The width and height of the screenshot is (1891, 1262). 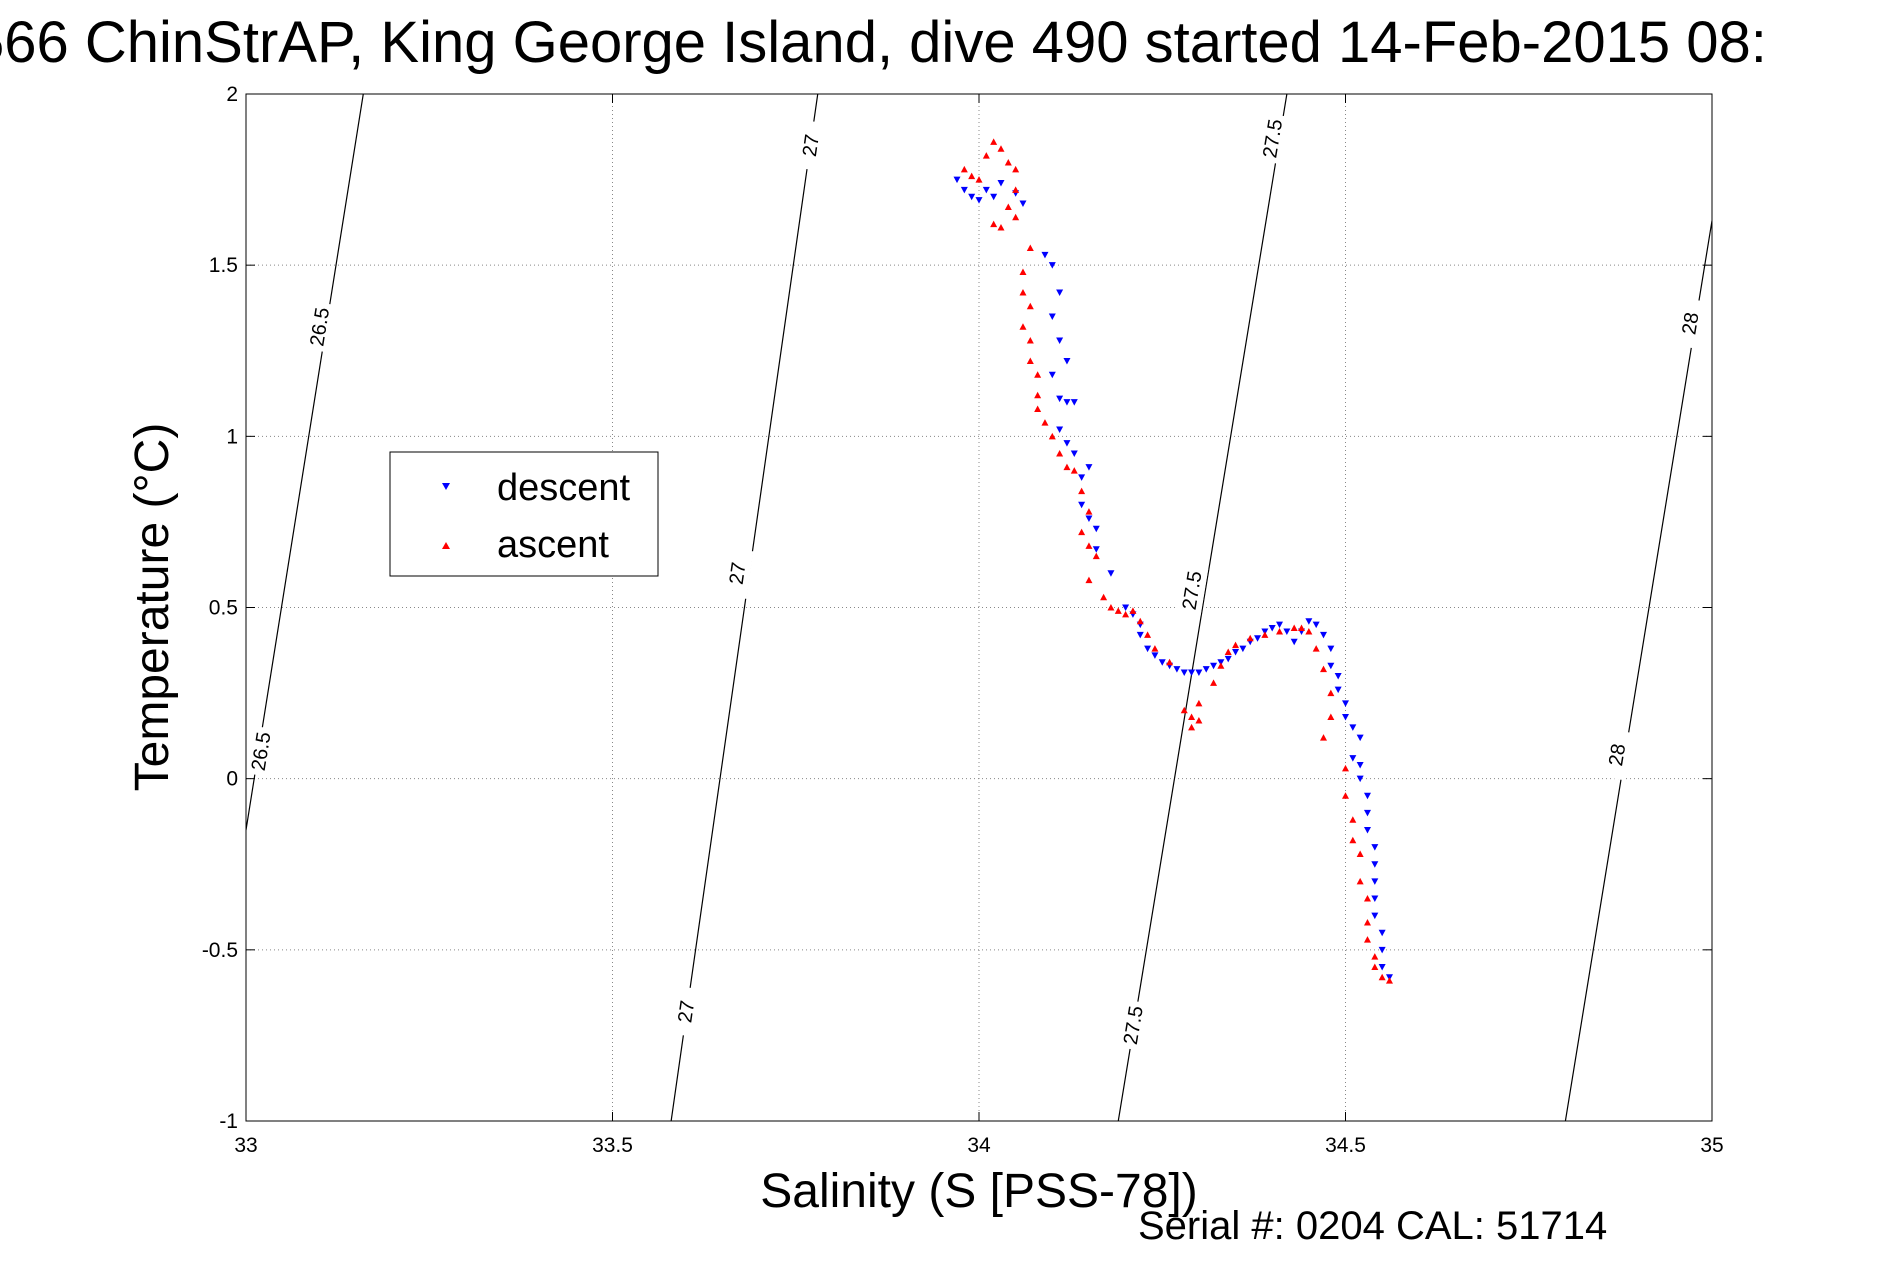 I want to click on y-tick-label: 1.5, so click(x=223, y=265).